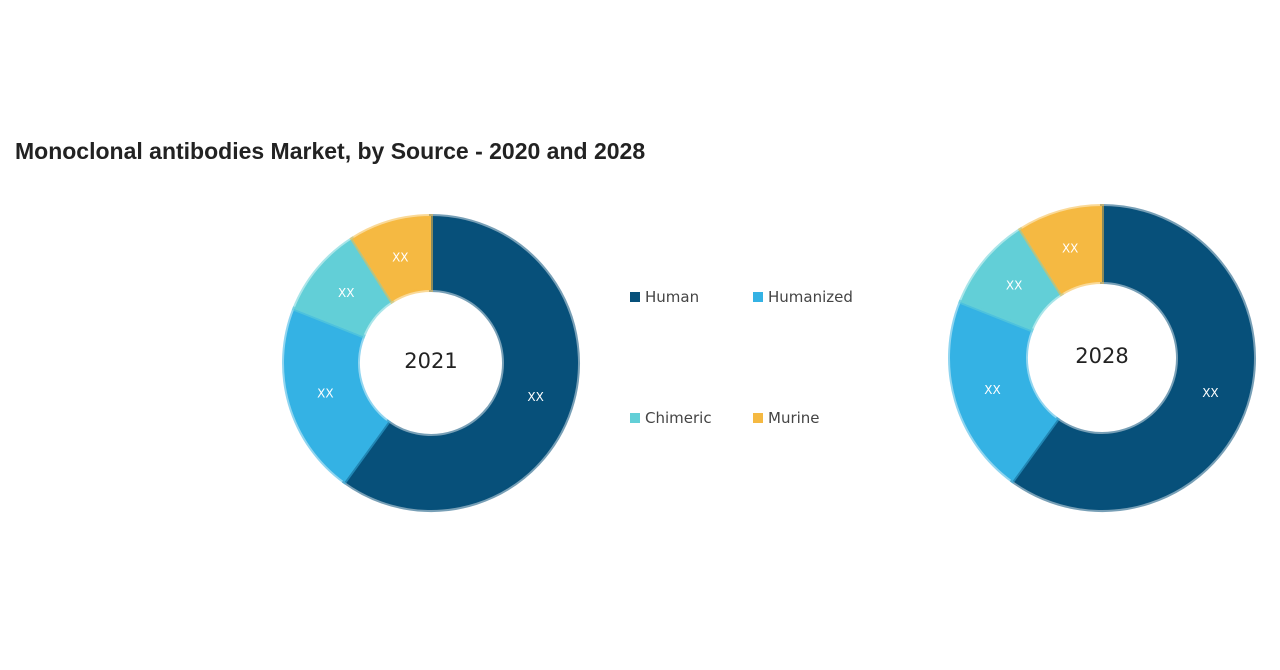 Image resolution: width=1280 pixels, height=670 pixels. I want to click on legend-label-chimeric: Chimeric, so click(678, 418).